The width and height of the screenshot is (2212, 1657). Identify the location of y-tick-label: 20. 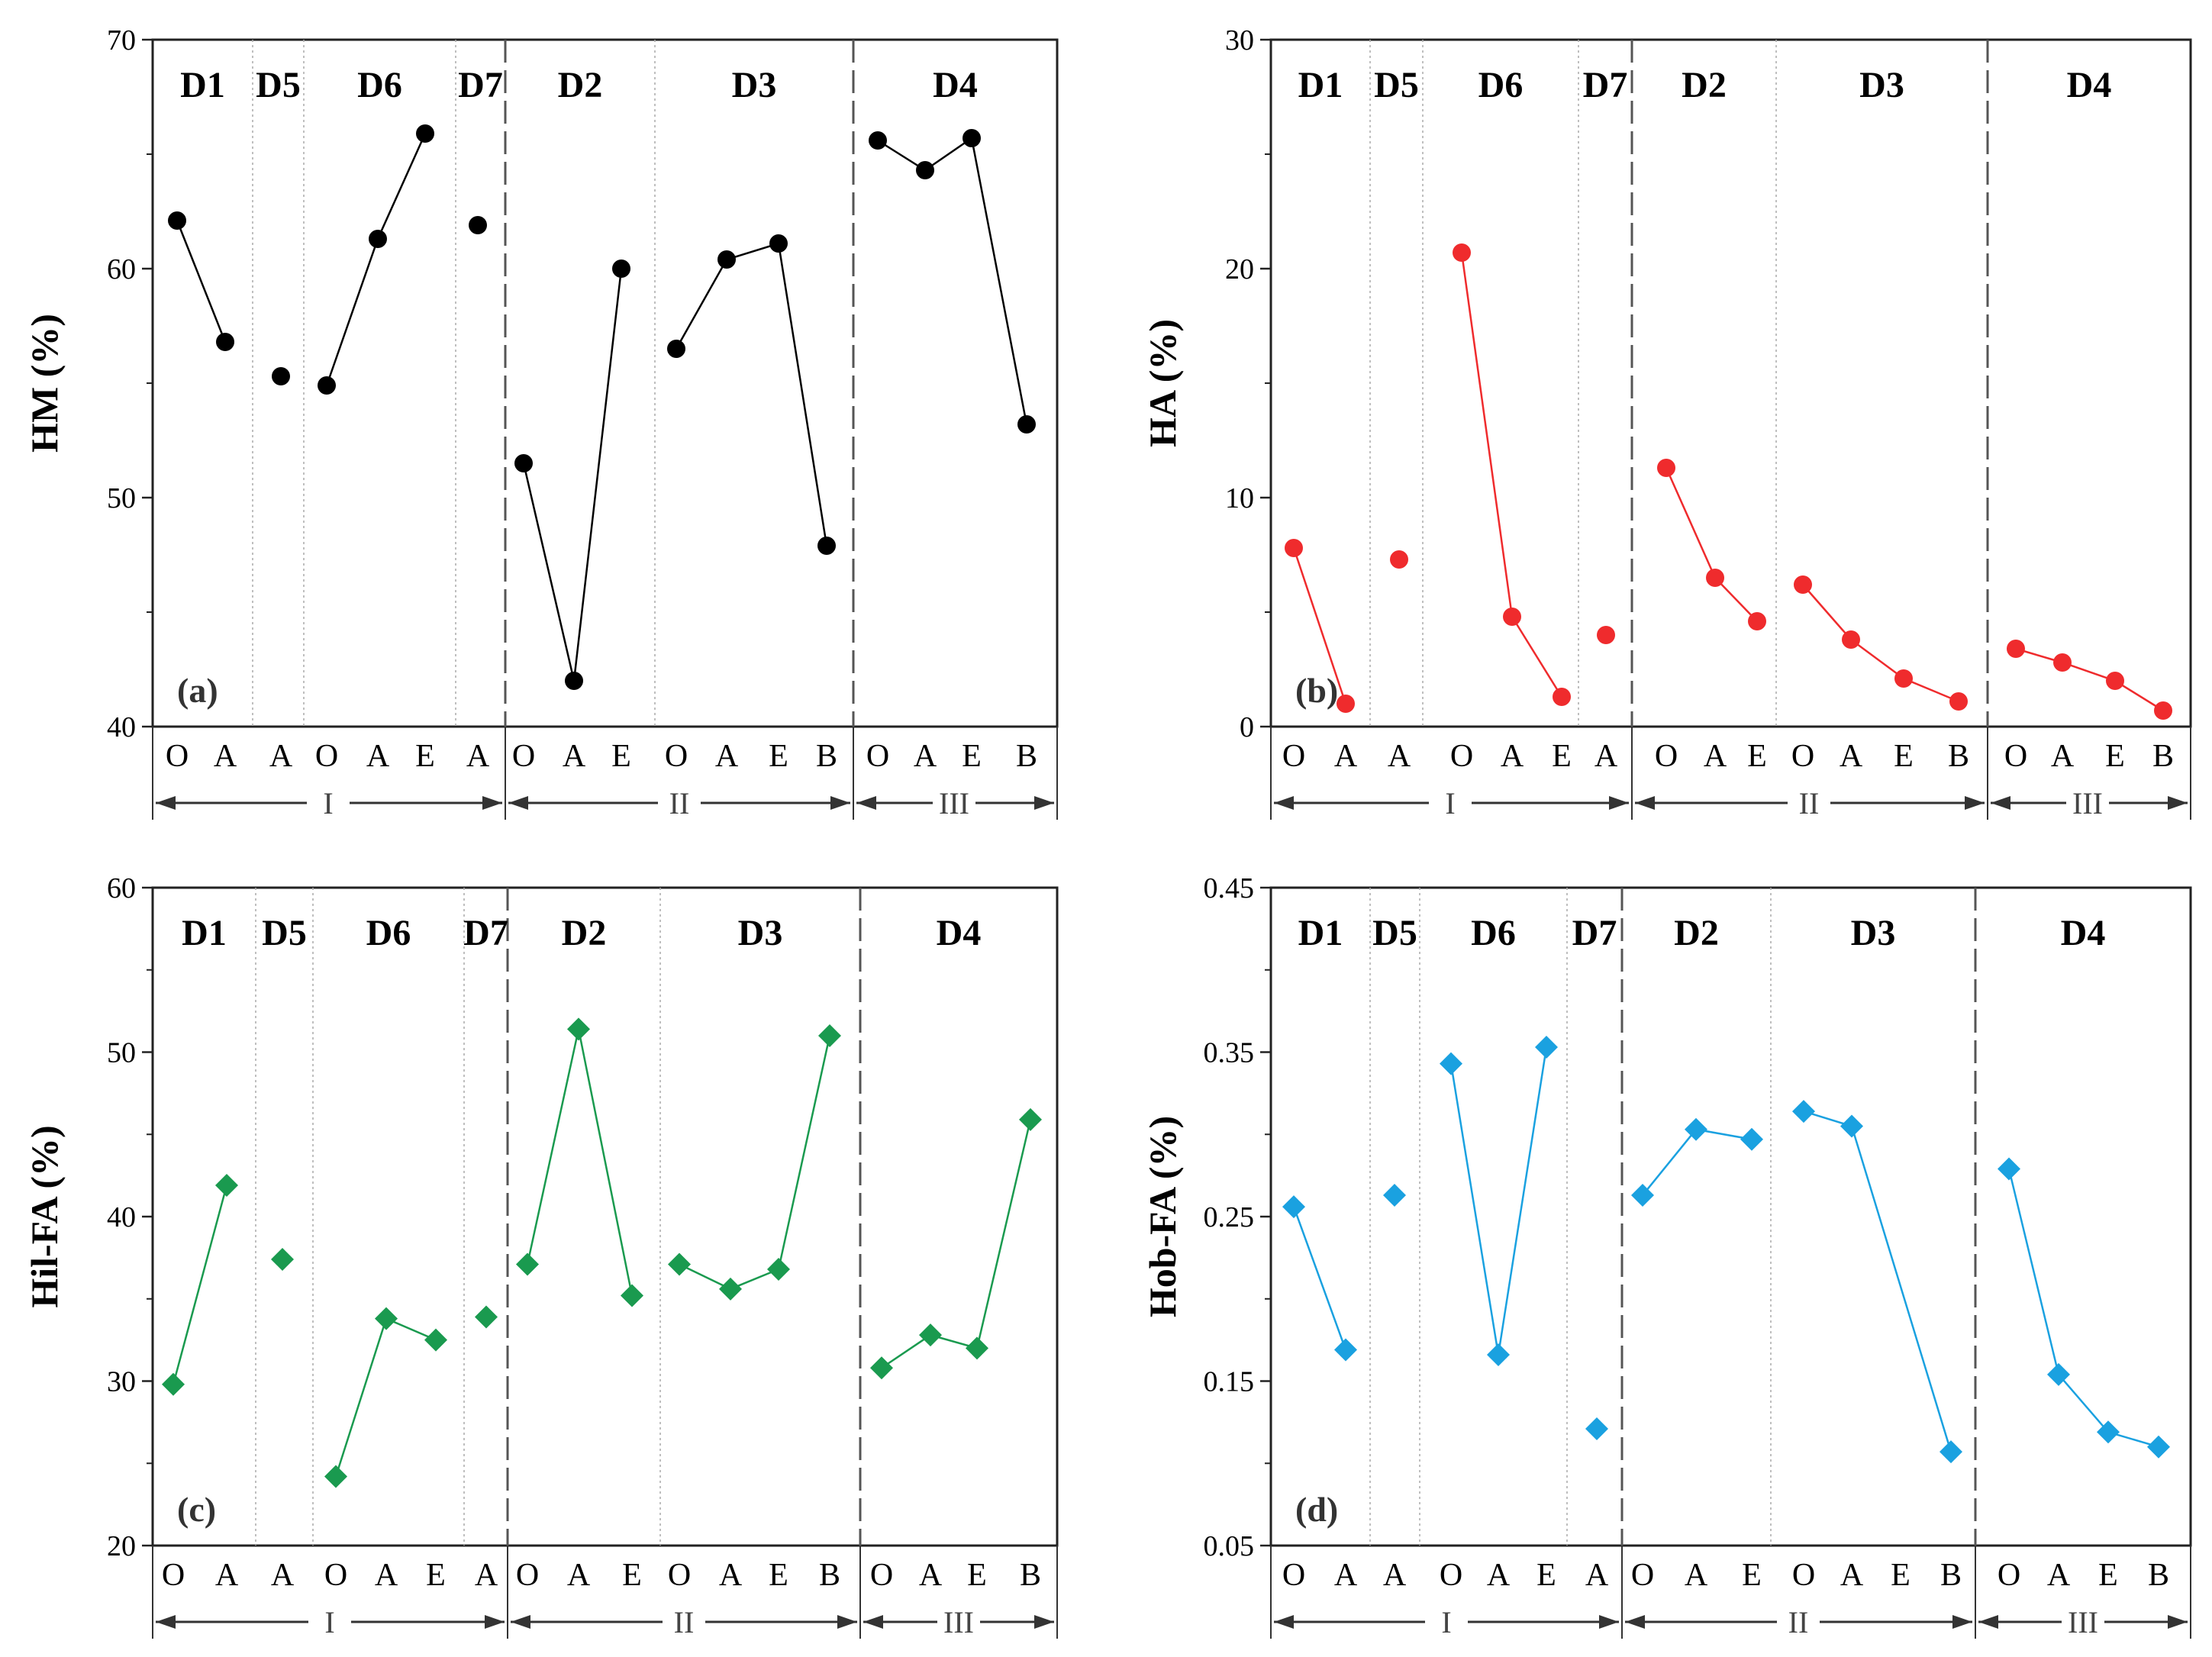
(121, 1546).